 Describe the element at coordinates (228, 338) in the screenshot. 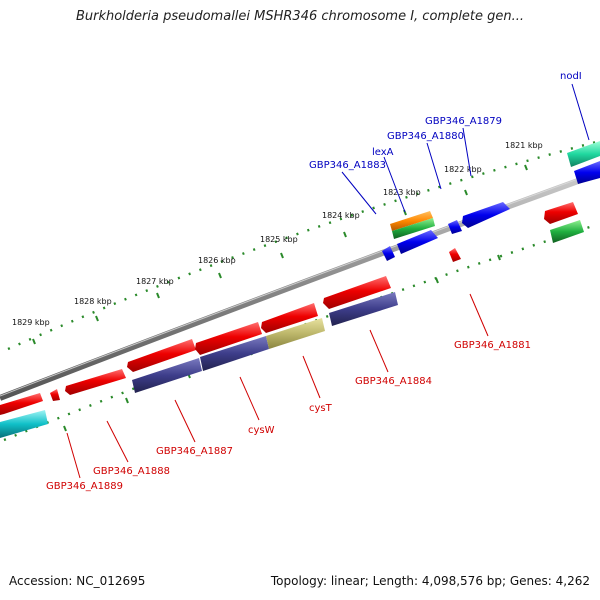

I see `gene-arrow-cysW` at that location.